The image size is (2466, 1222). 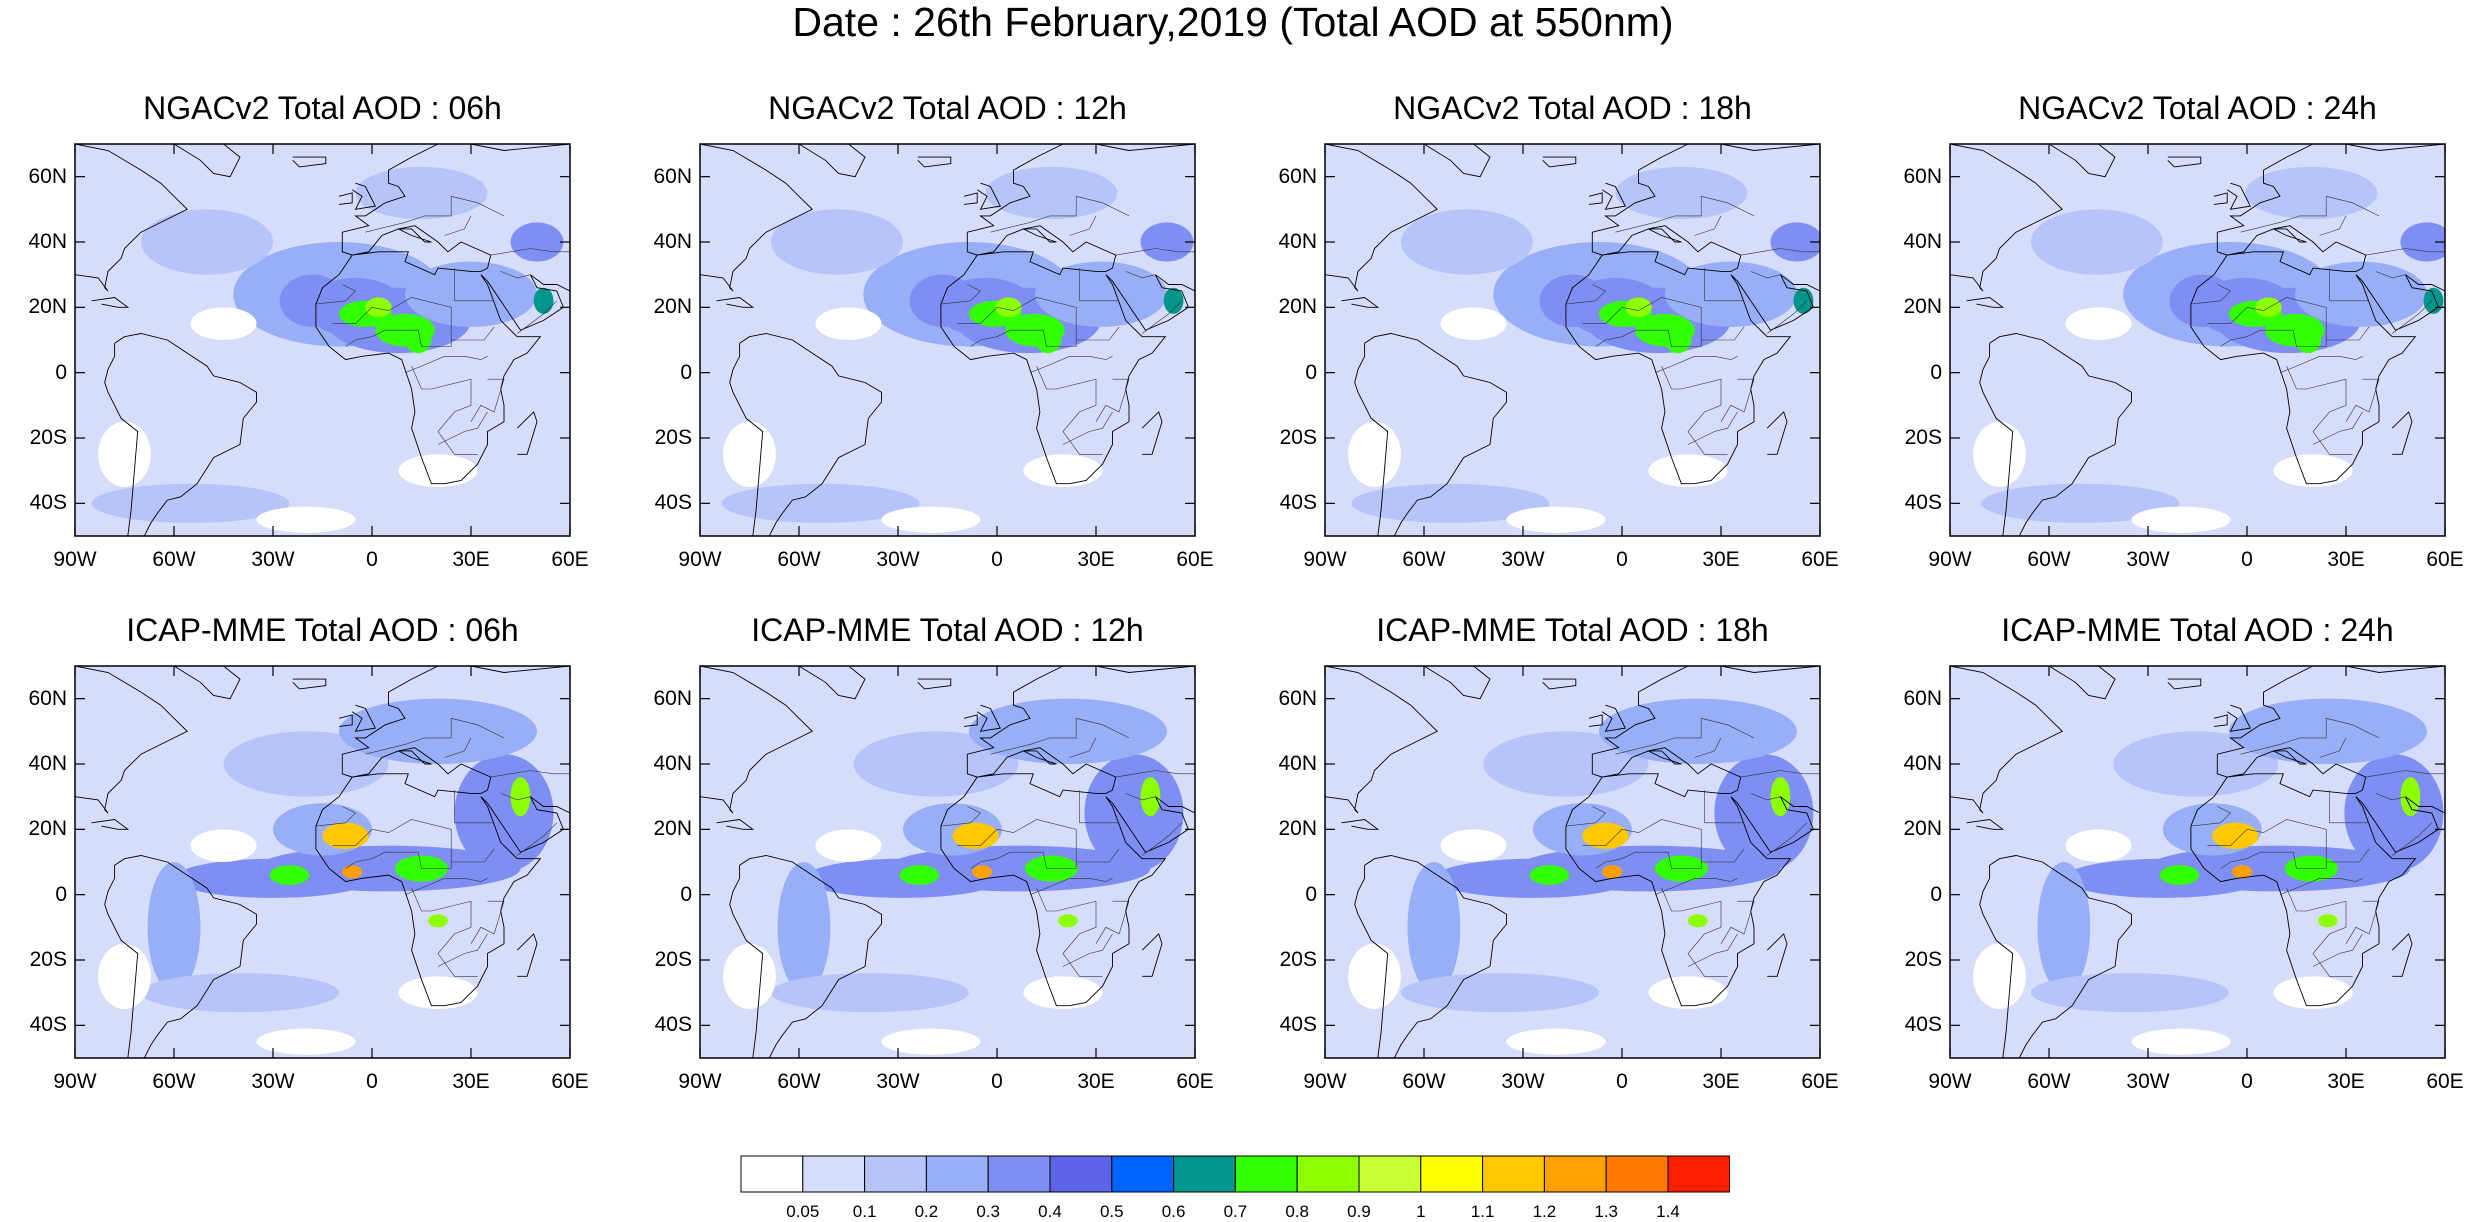 I want to click on colorbar, so click(x=1235, y=1174).